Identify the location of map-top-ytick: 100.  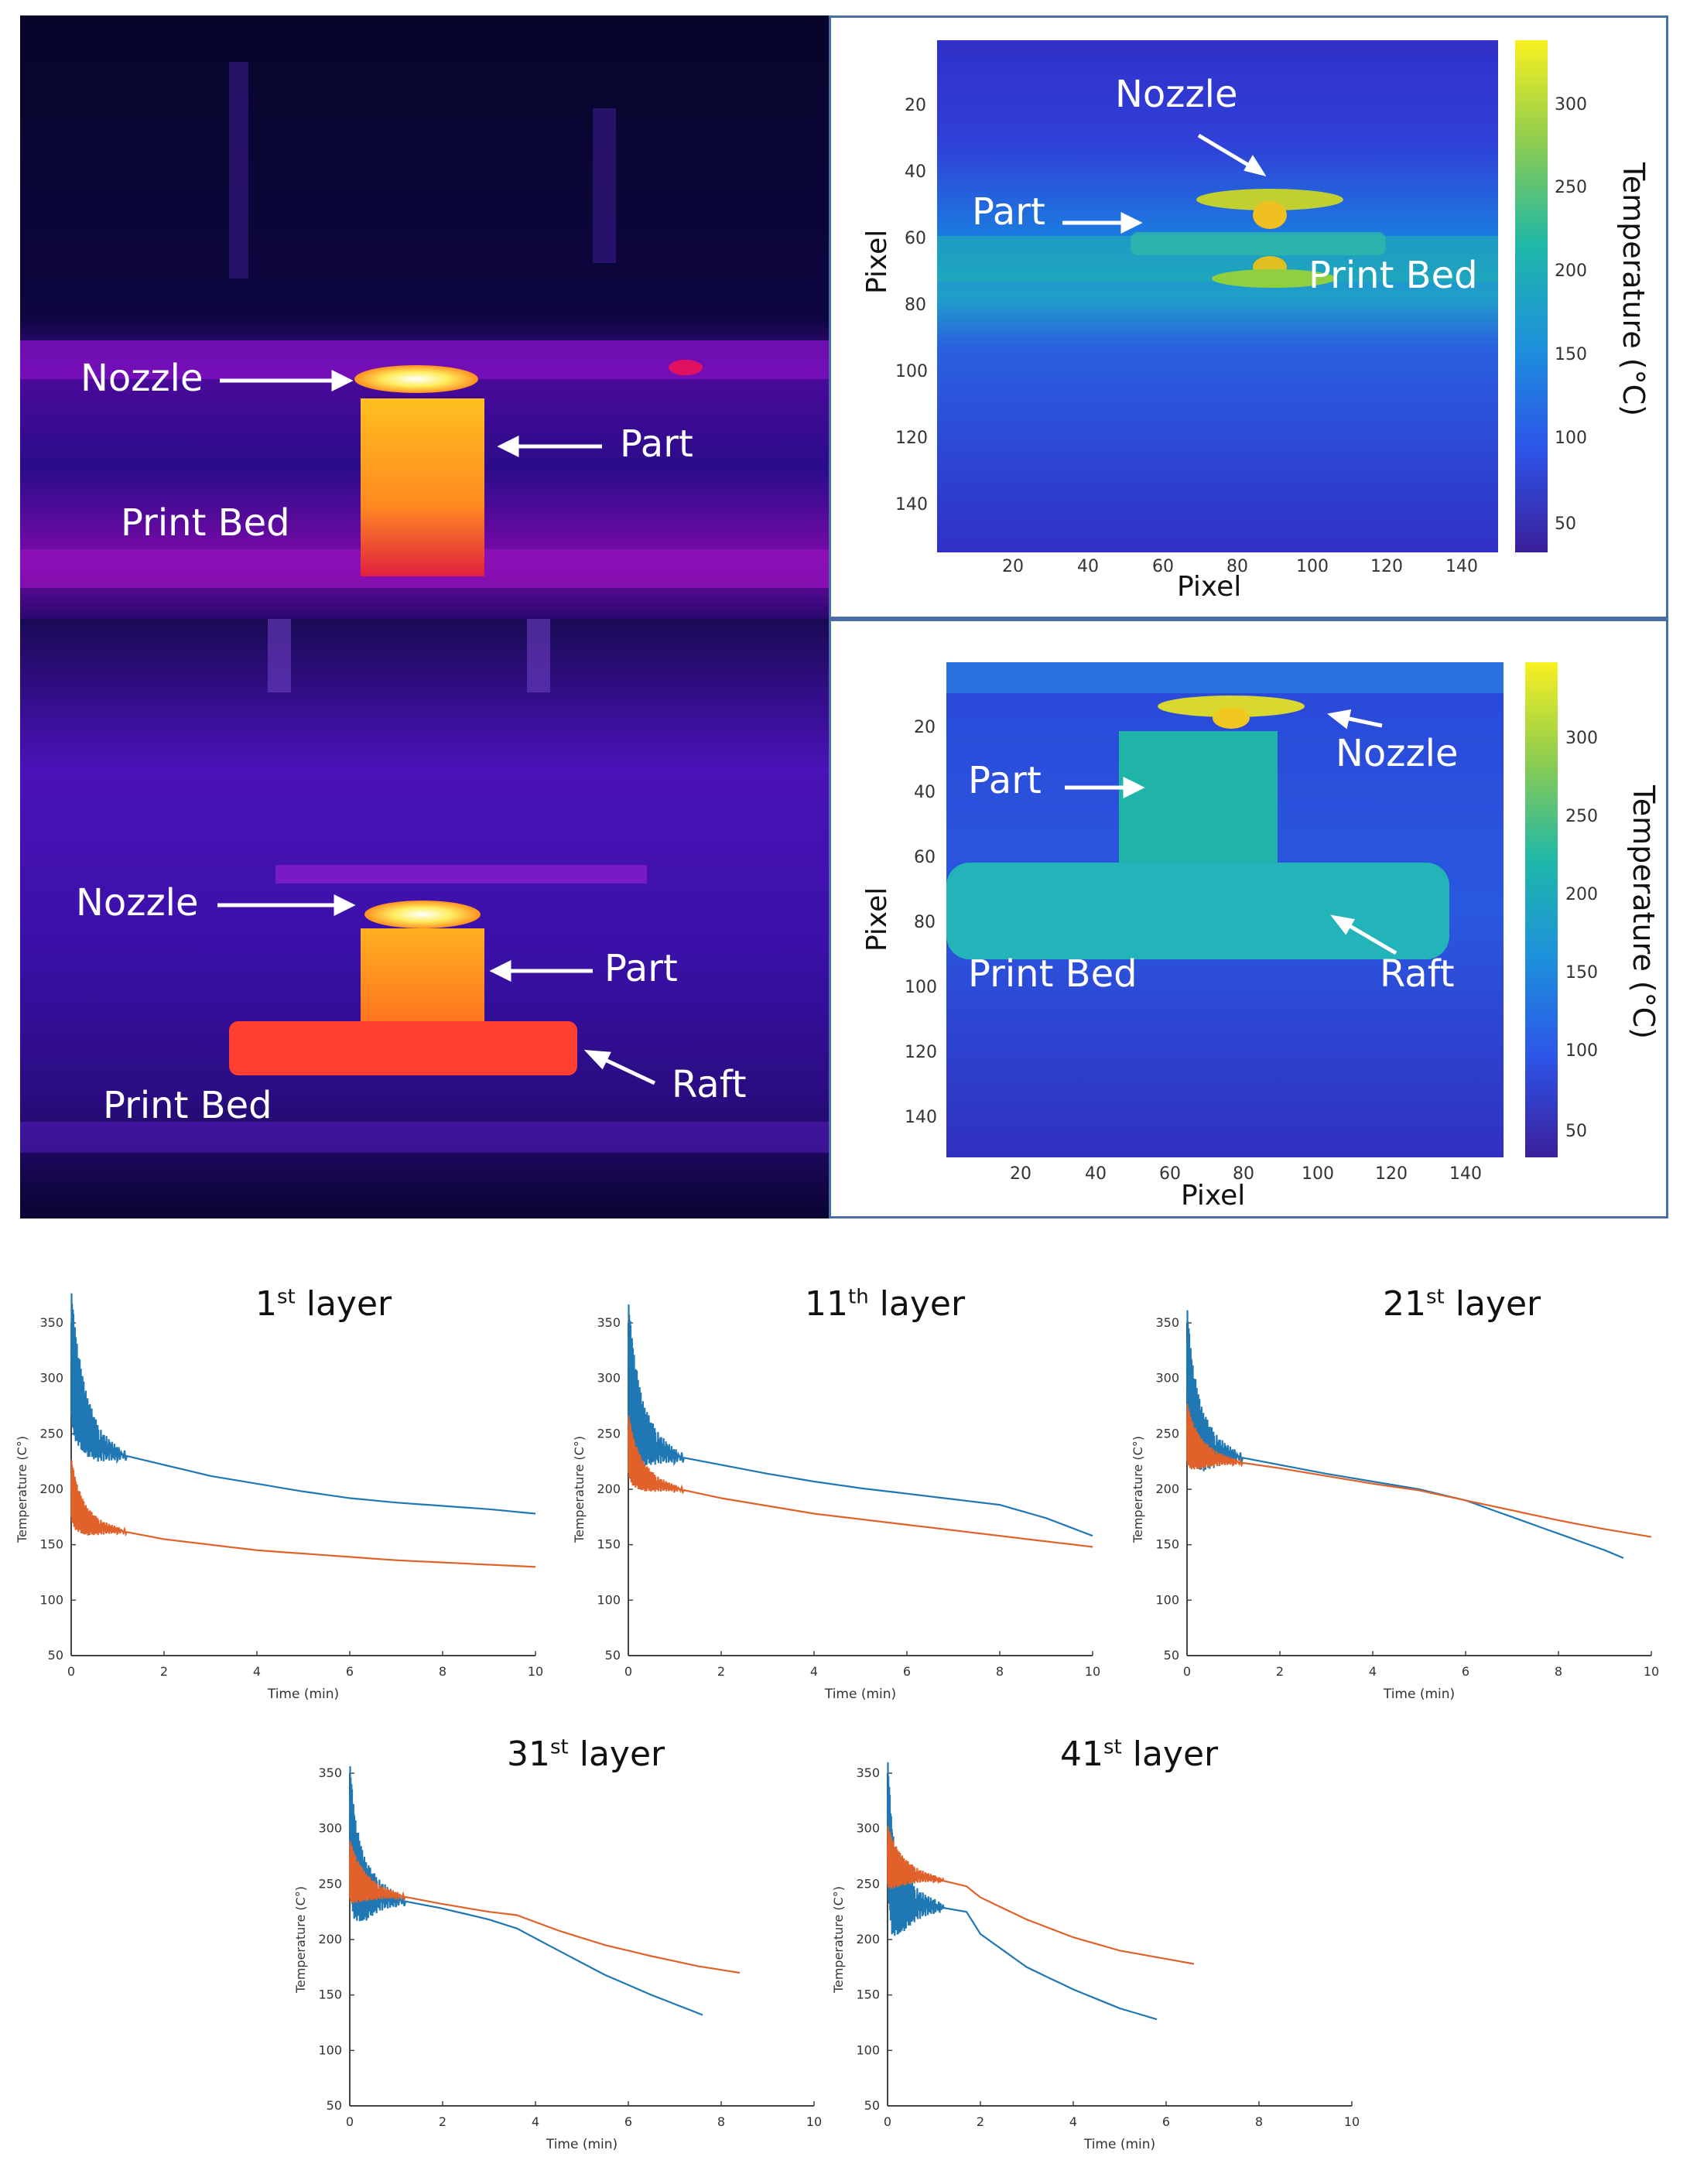
(911, 371).